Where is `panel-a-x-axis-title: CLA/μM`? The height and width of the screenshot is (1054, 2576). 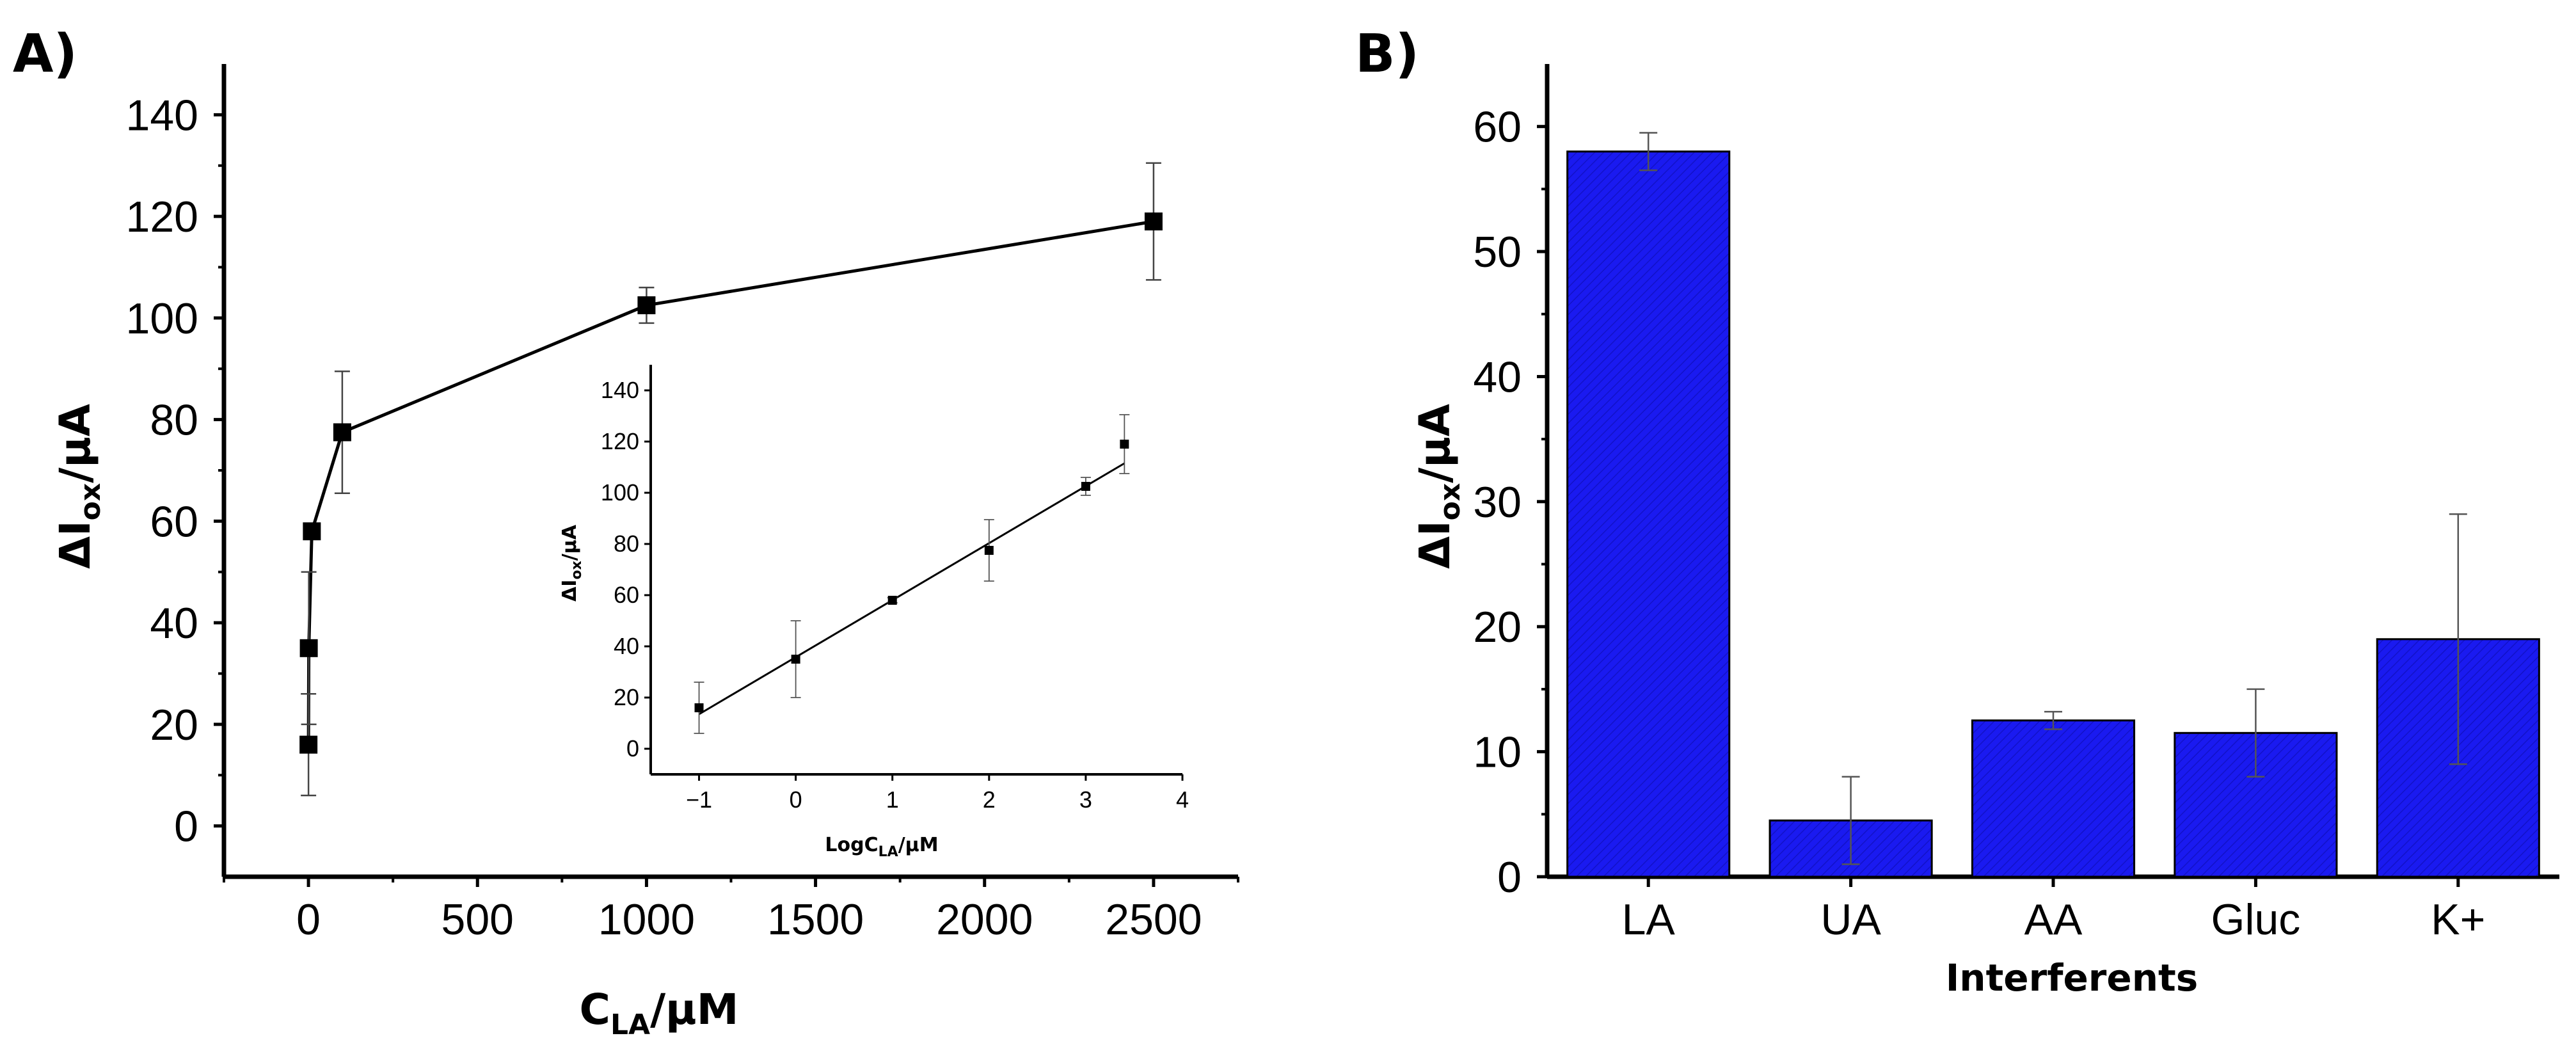 panel-a-x-axis-title: CLA/μM is located at coordinates (659, 1013).